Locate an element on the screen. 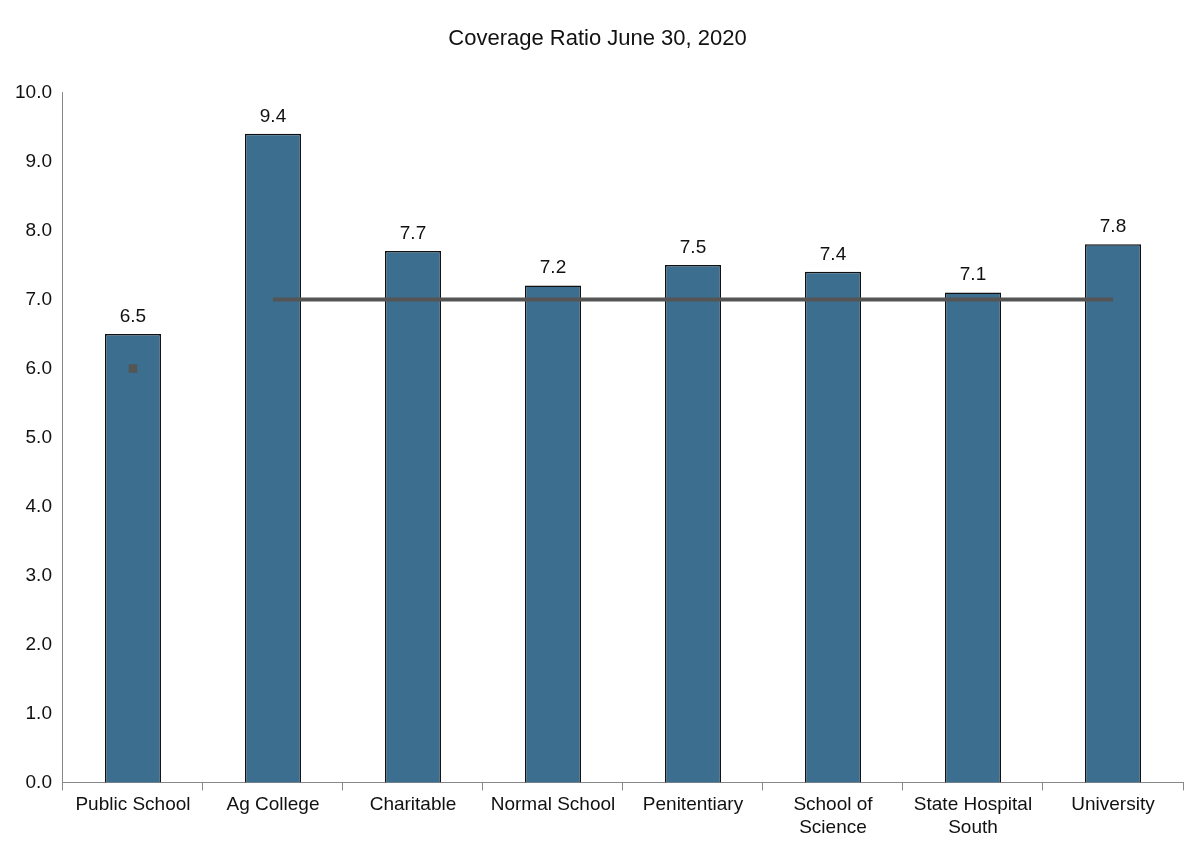 The width and height of the screenshot is (1201, 854). data-label: 7.7 is located at coordinates (413, 232).